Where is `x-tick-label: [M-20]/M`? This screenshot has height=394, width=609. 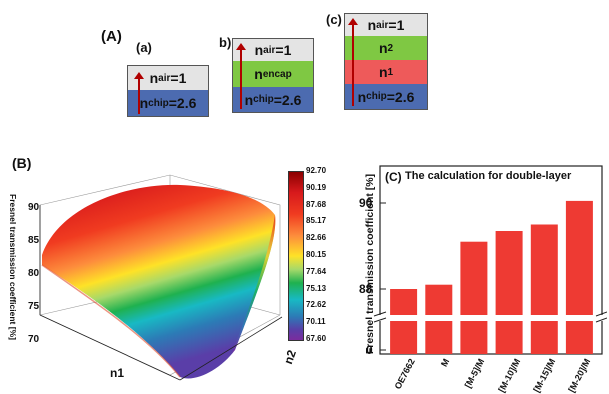 x-tick-label: [M-20]/M is located at coordinates (579, 375).